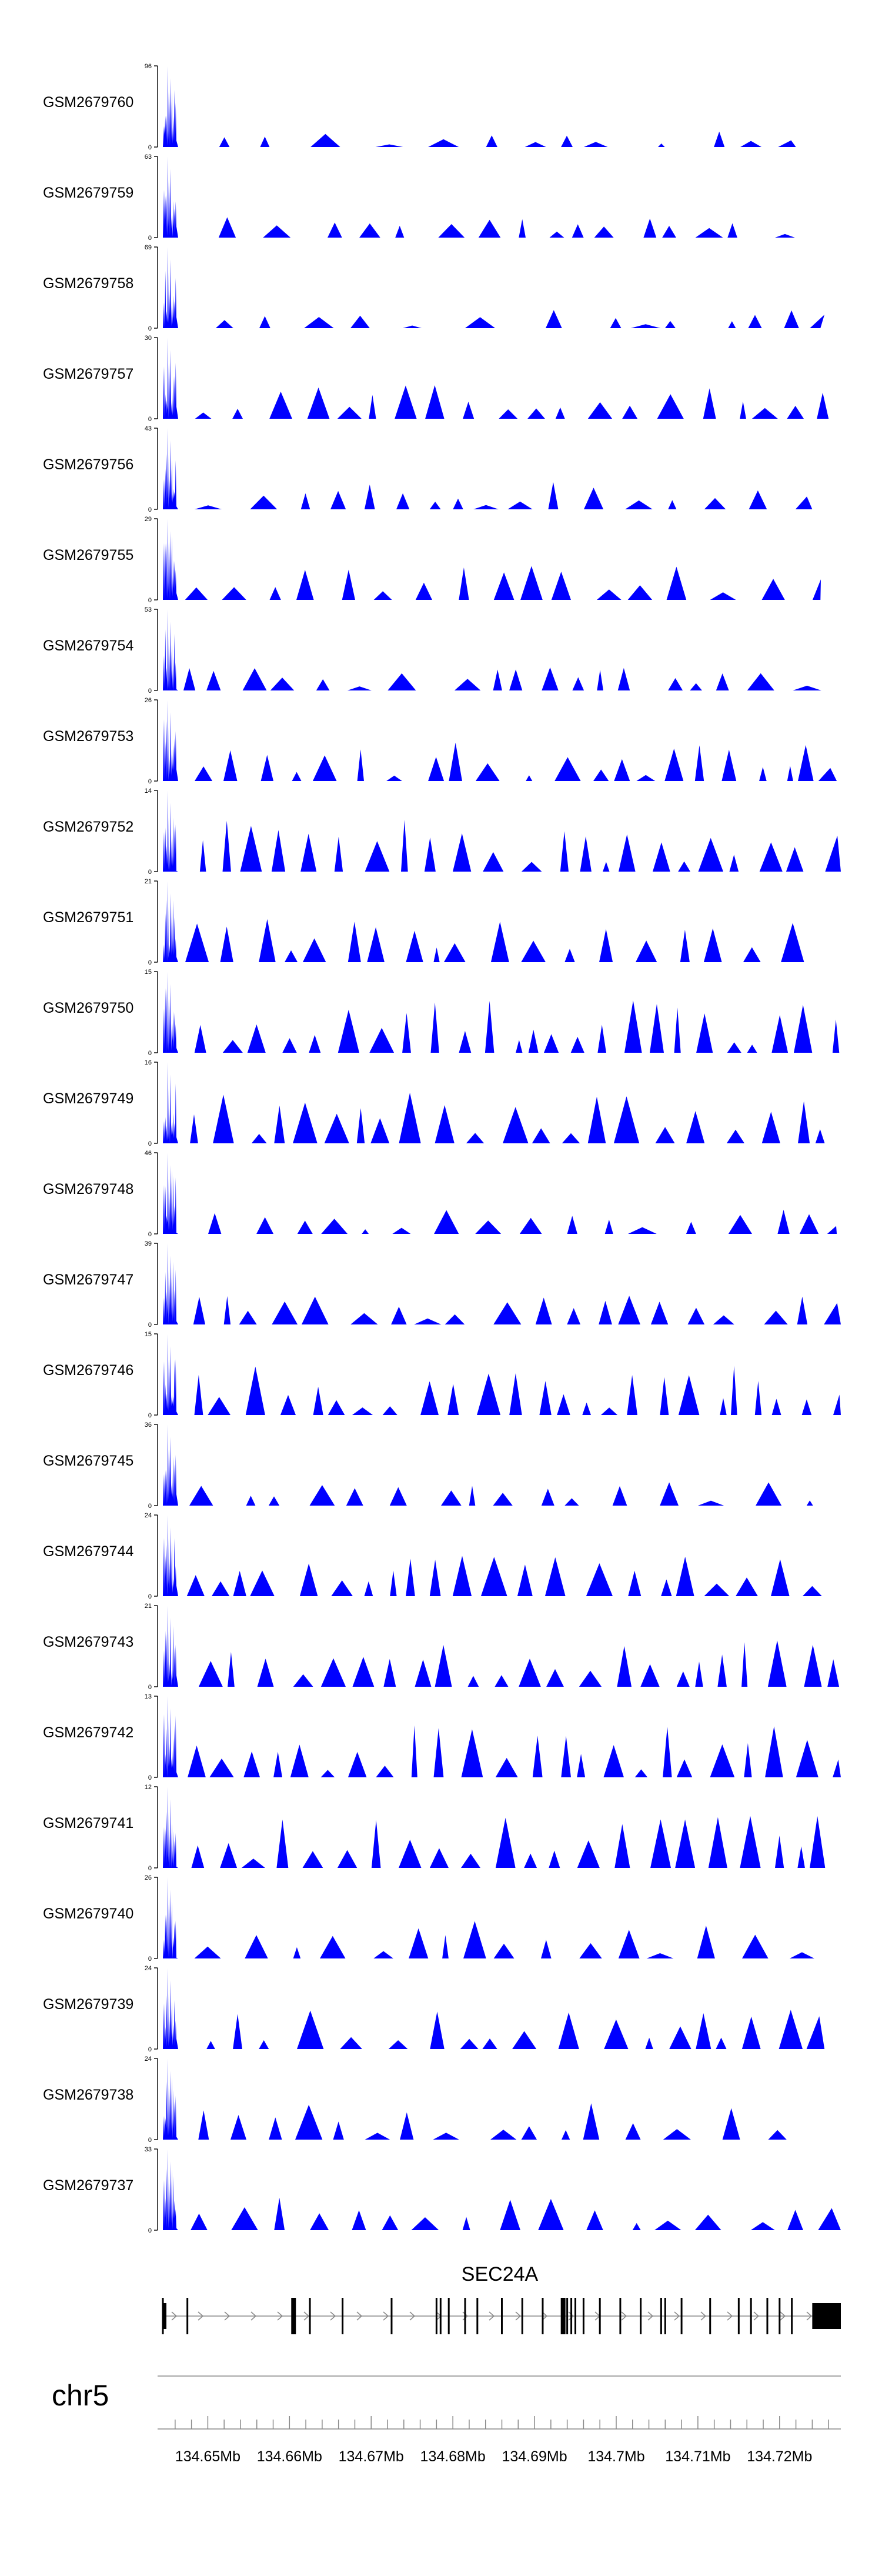  I want to click on x-tick-label: 134.72Mb, so click(779, 2456).